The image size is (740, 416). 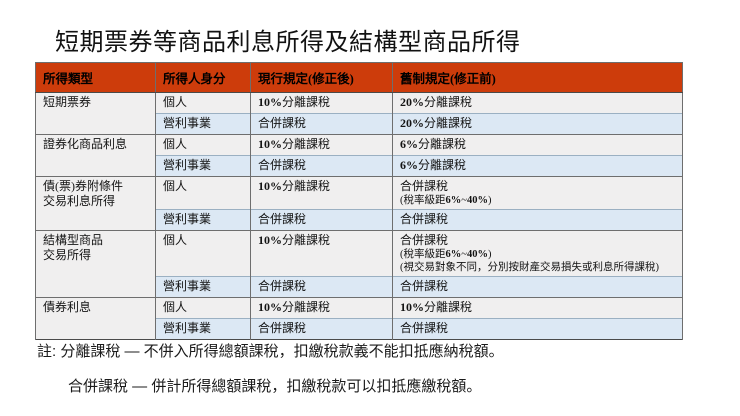 What do you see at coordinates (95, 264) in the screenshot?
I see `cell-income-type: 結構型商品 交易所得` at bounding box center [95, 264].